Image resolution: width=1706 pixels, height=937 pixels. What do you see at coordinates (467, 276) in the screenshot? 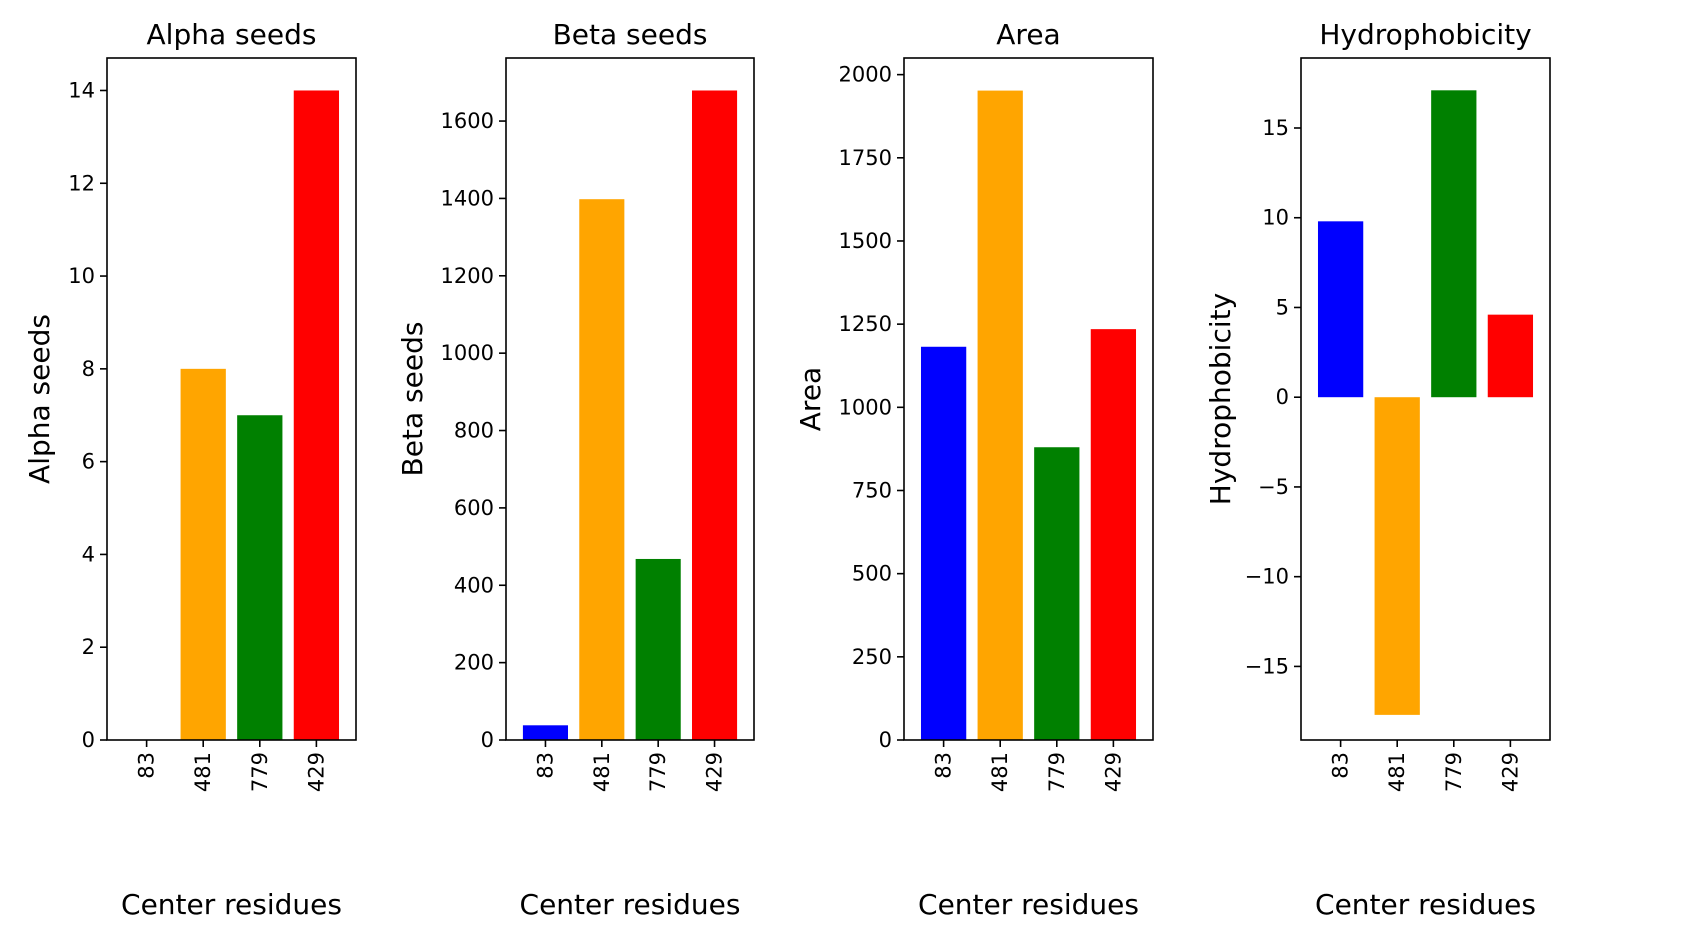
I see `y-tick-label: 1200` at bounding box center [467, 276].